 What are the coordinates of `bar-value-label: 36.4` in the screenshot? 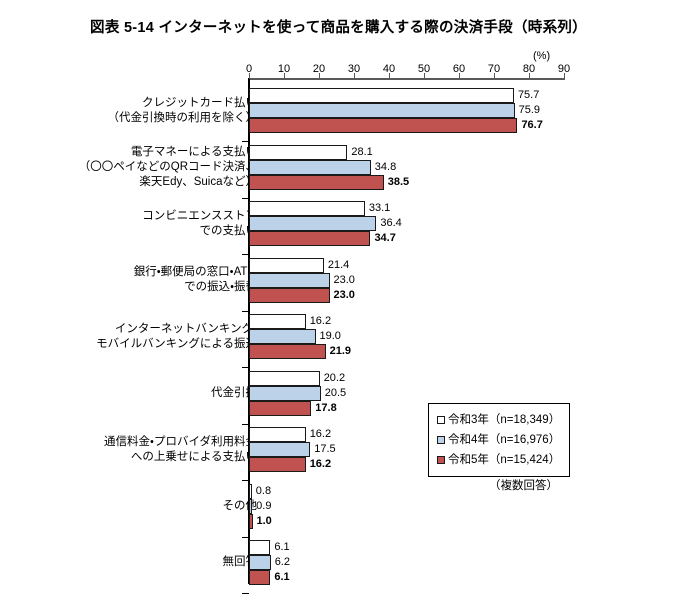 It's located at (391, 223).